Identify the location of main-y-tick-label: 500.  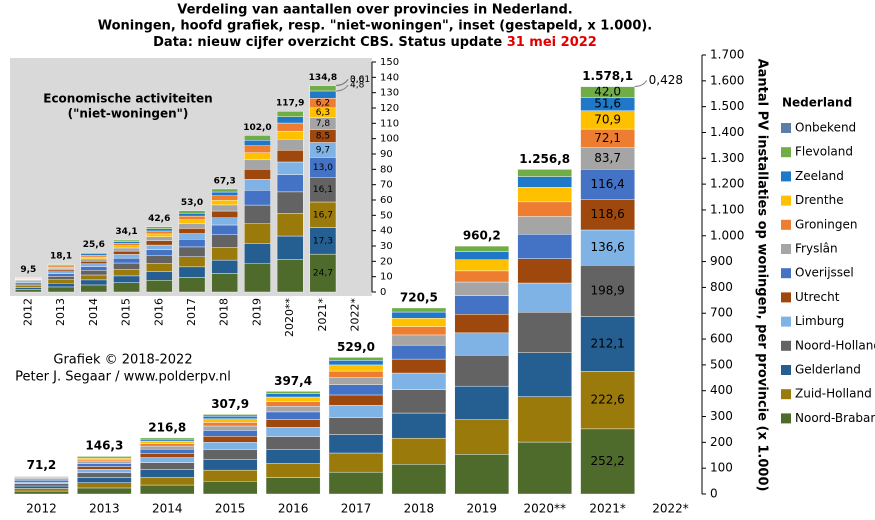
(721, 364).